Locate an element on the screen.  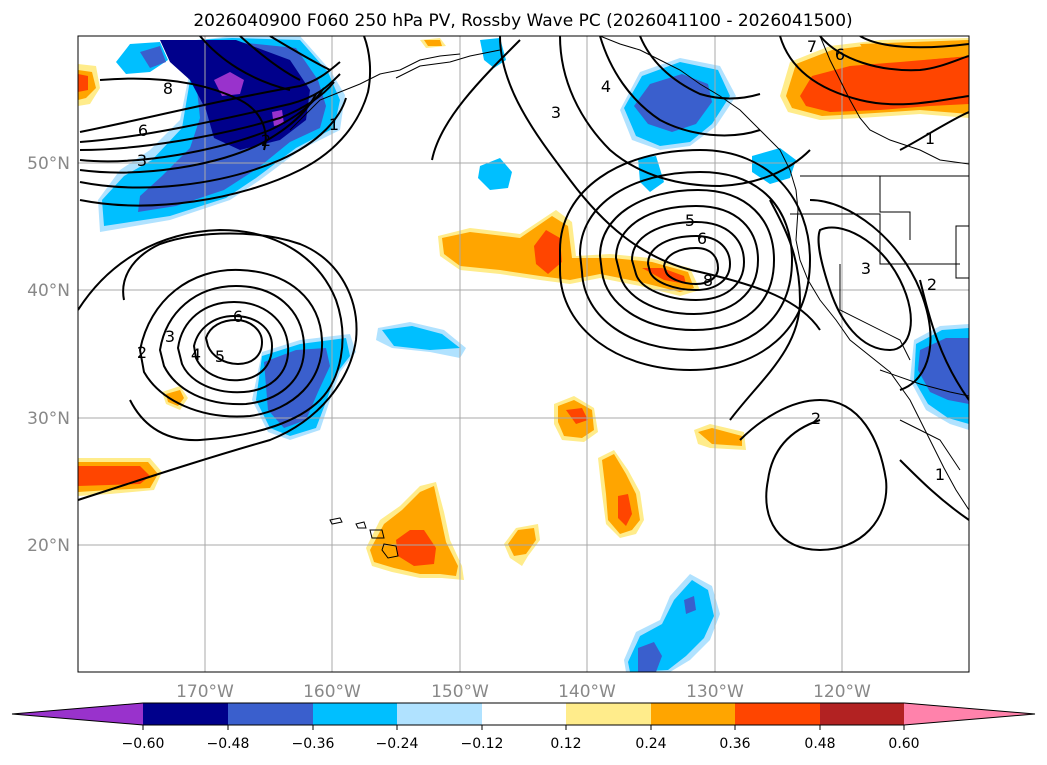
colorbar-tick-label: −0.12 is located at coordinates (482, 744).